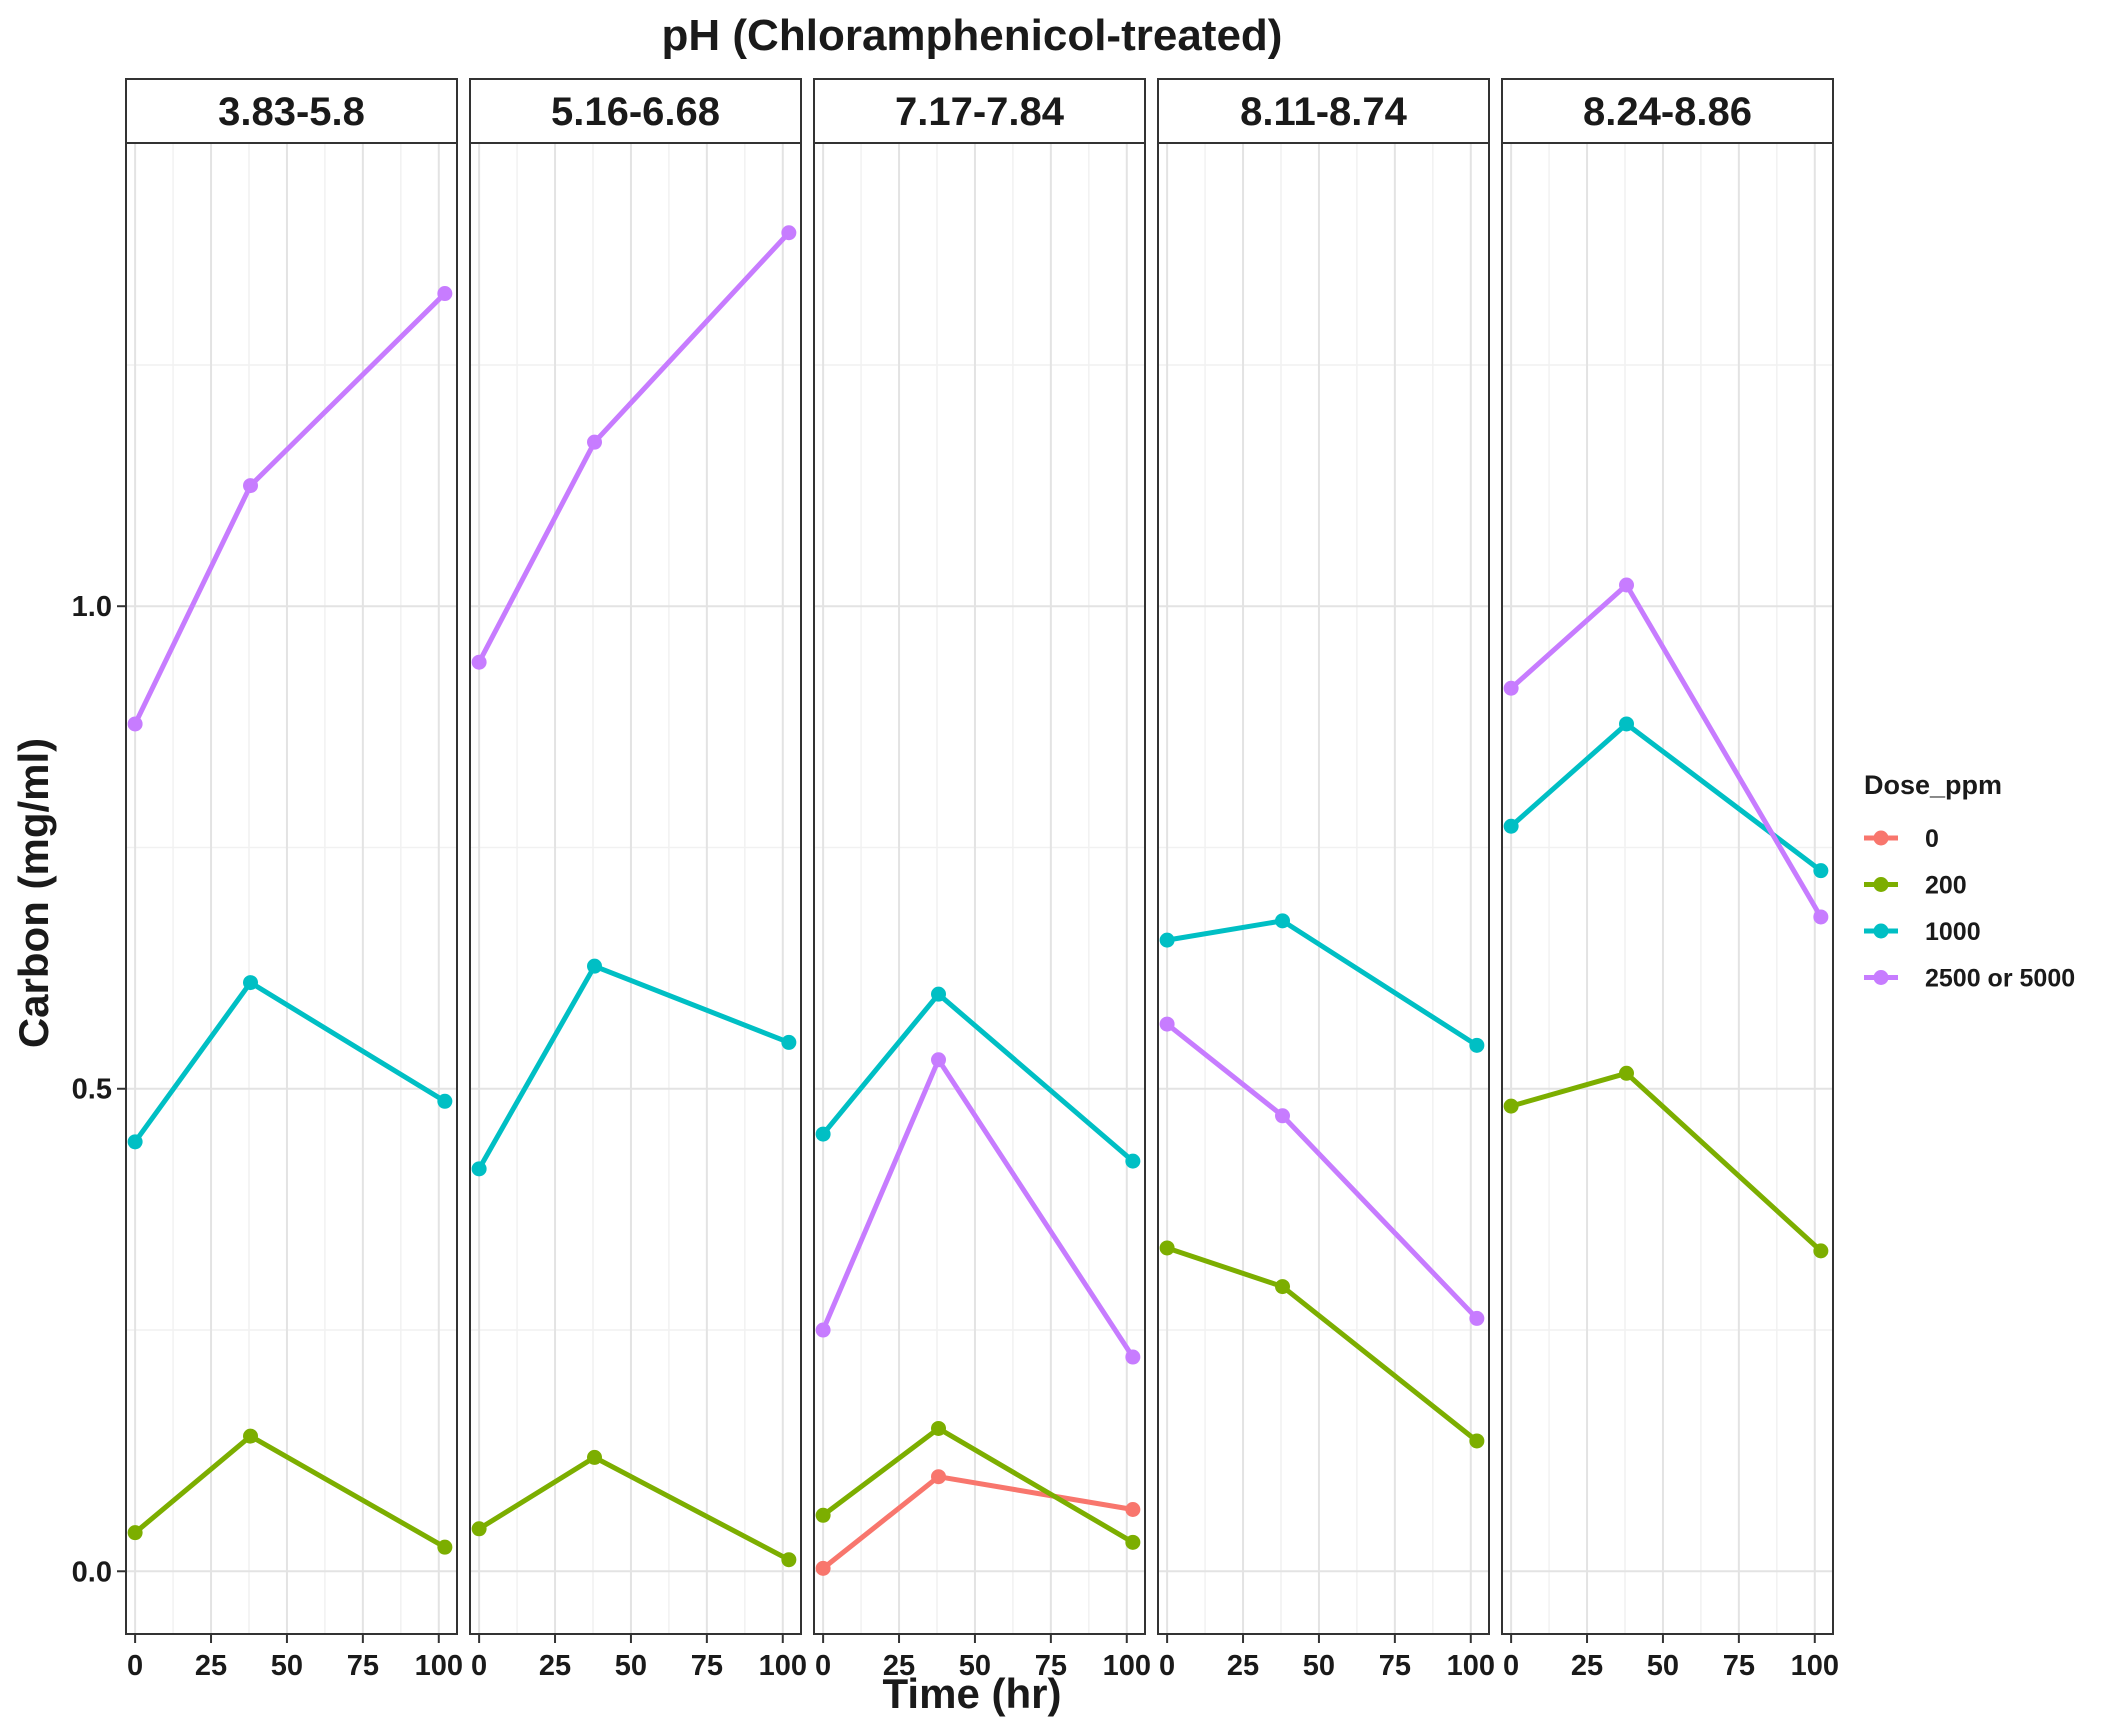 The image size is (2112, 1728). What do you see at coordinates (92, 607) in the screenshot?
I see `y-tick-label: 1.0` at bounding box center [92, 607].